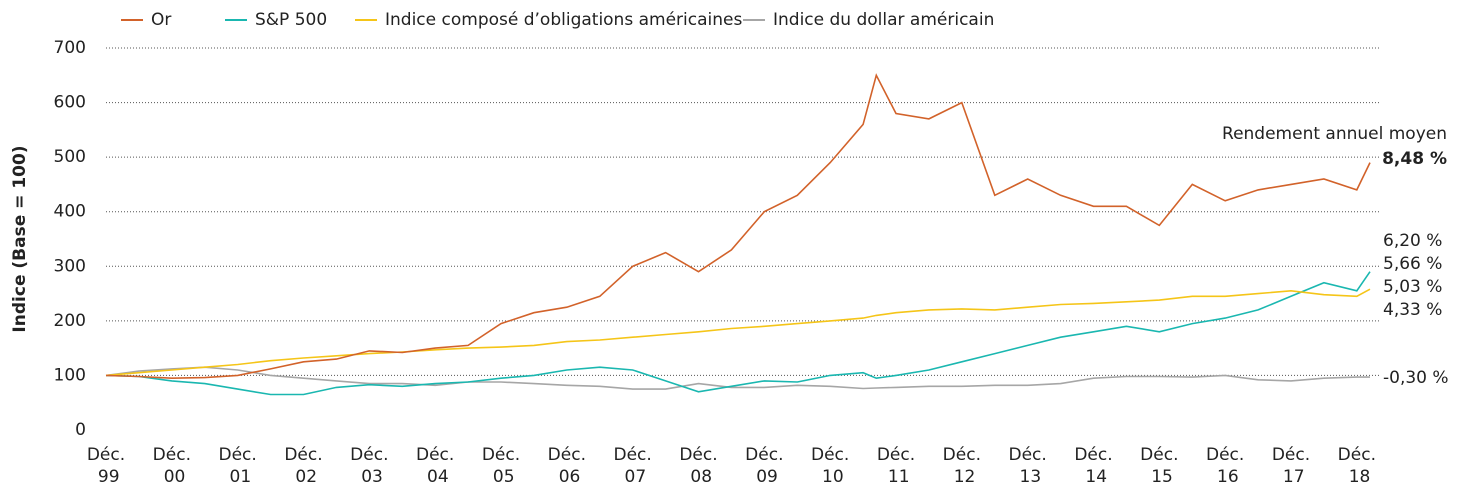 The image size is (1468, 502). What do you see at coordinates (1334, 134) in the screenshot?
I see `annotation: Rendement annuel moyen` at bounding box center [1334, 134].